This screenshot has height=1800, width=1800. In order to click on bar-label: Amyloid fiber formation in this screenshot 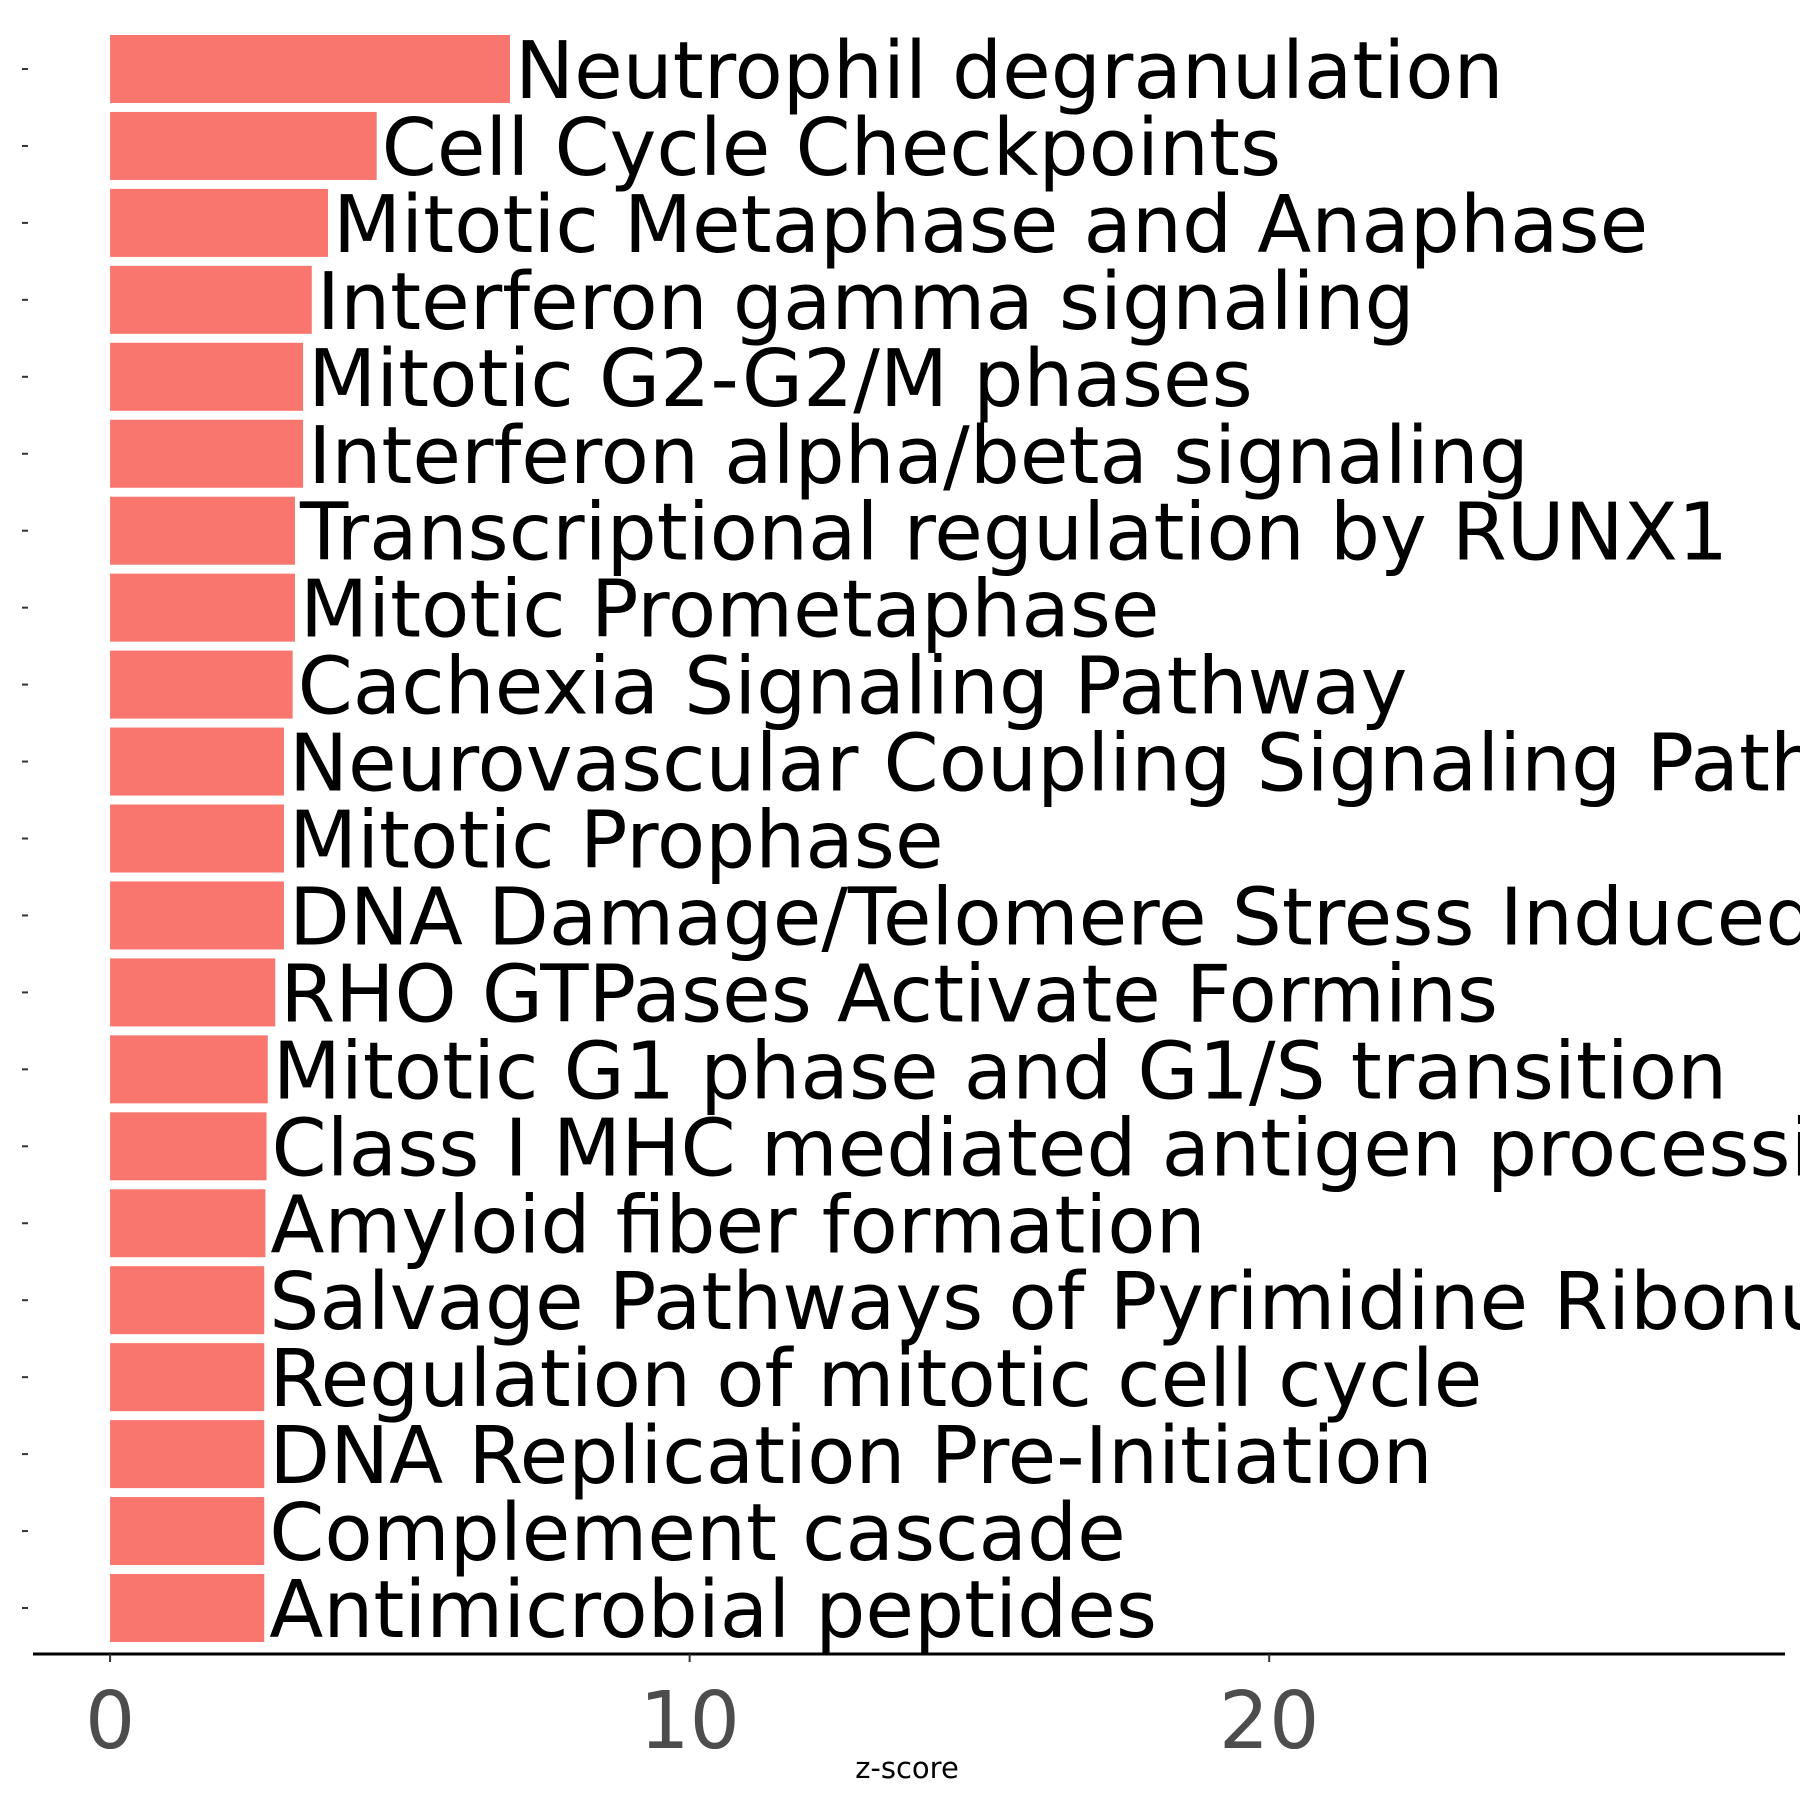, I will do `click(737, 1225)`.